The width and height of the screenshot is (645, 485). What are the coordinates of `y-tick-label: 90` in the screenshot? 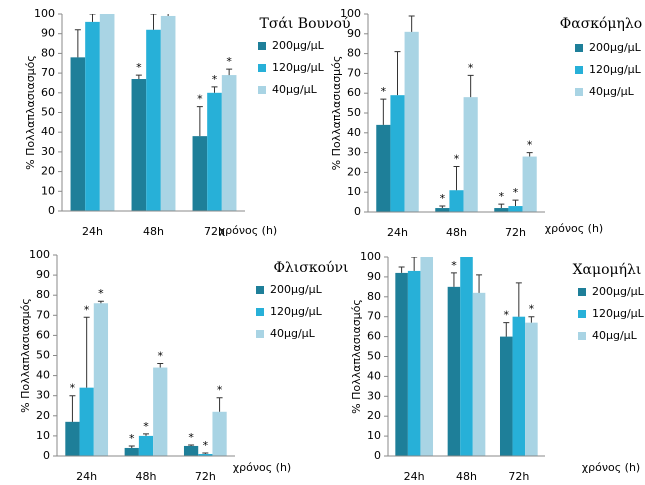 It's located at (354, 33).